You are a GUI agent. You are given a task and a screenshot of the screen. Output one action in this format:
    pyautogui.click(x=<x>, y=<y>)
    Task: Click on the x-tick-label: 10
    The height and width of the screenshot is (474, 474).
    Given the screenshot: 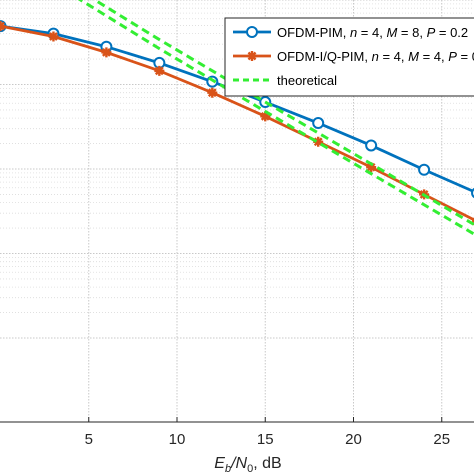 What is the action you would take?
    pyautogui.click(x=177, y=439)
    